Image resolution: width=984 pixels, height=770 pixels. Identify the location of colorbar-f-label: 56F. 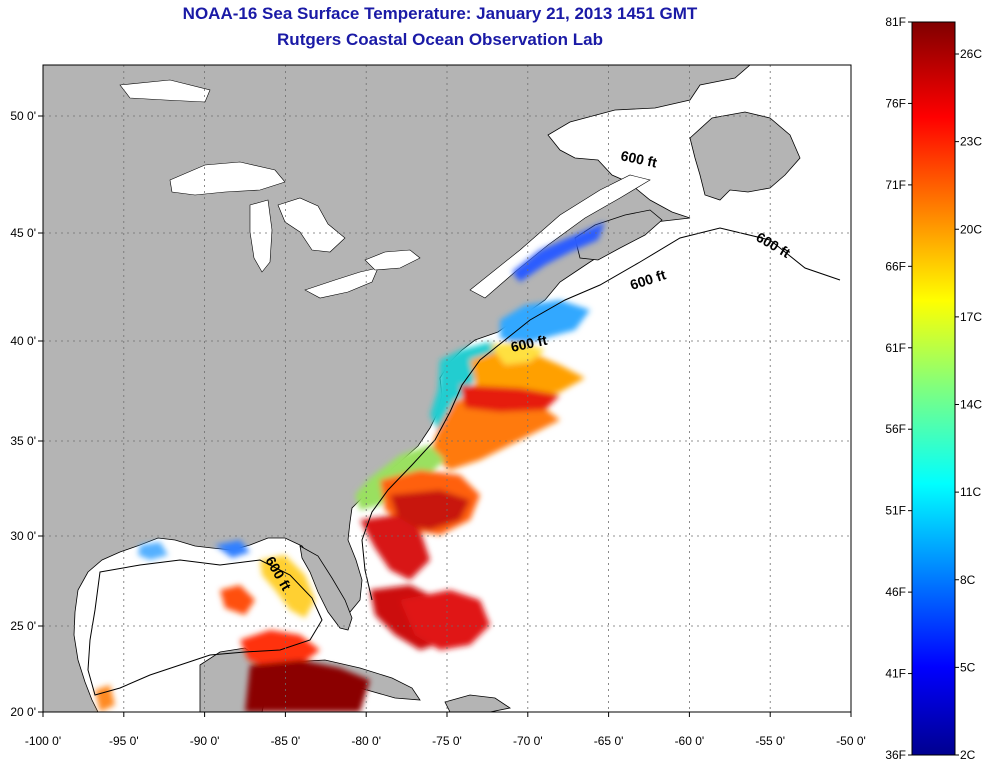
(895, 429).